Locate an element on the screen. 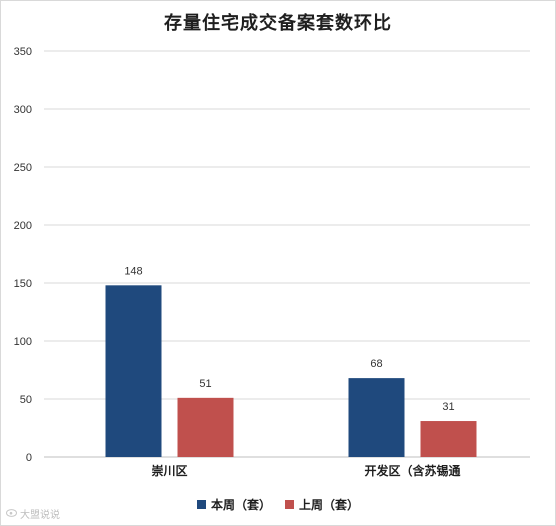  y-tick-label: 250 is located at coordinates (23, 168).